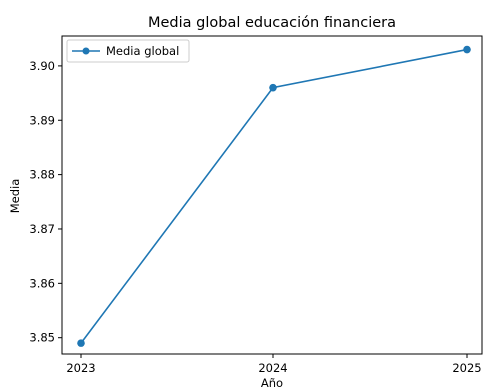  I want to click on y-tick-label: 3.90, so click(42, 66).